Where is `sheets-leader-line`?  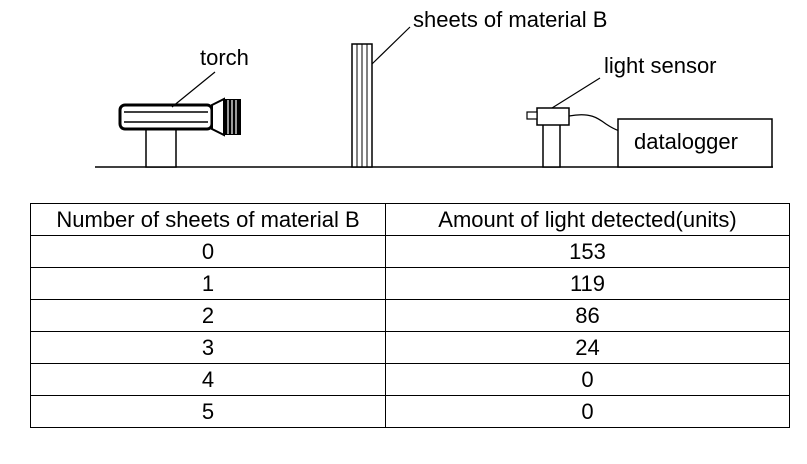
sheets-leader-line is located at coordinates (391, 45).